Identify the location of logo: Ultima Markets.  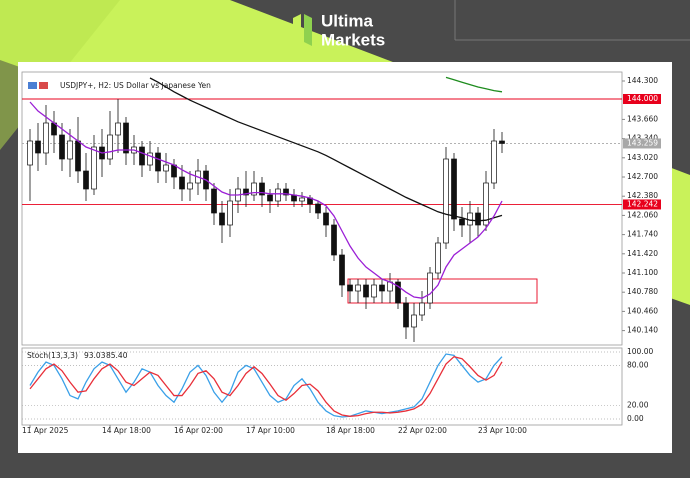
(339, 30).